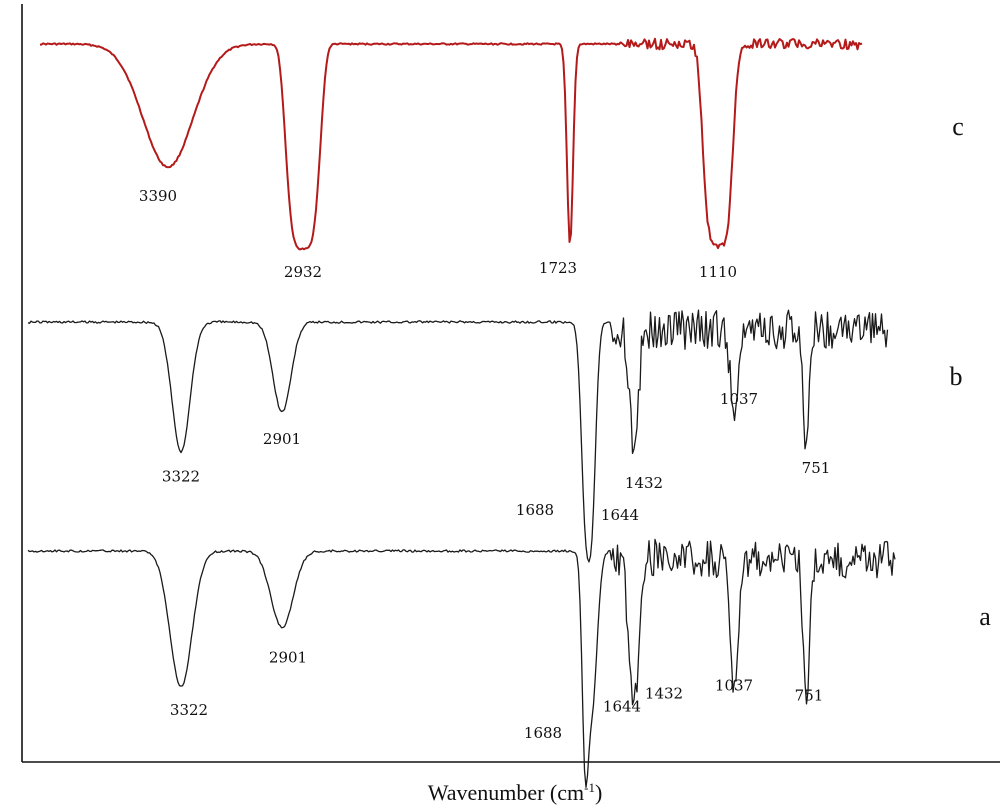 The width and height of the screenshot is (1000, 812). I want to click on peak-label-a-1688: 1688, so click(543, 733).